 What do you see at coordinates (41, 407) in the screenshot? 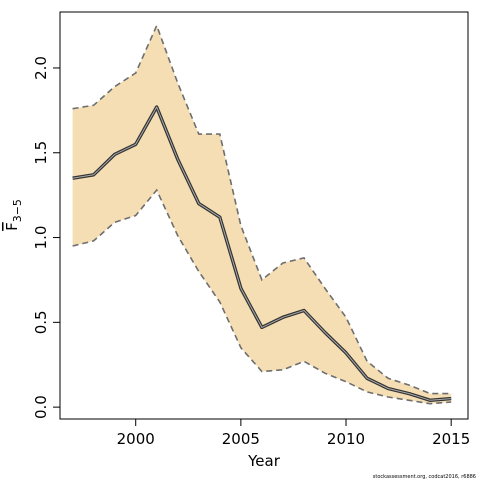
I see `y-tick-label: 0.0` at bounding box center [41, 407].